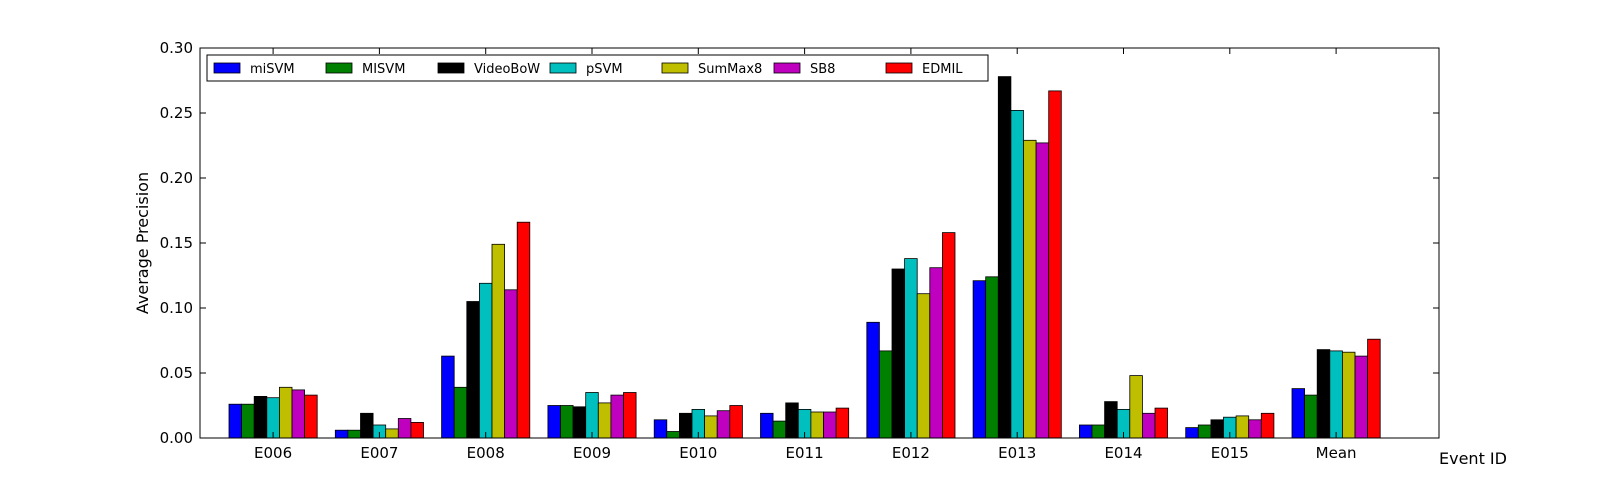  What do you see at coordinates (383, 69) in the screenshot?
I see `legend-entry-label: MISVM` at bounding box center [383, 69].